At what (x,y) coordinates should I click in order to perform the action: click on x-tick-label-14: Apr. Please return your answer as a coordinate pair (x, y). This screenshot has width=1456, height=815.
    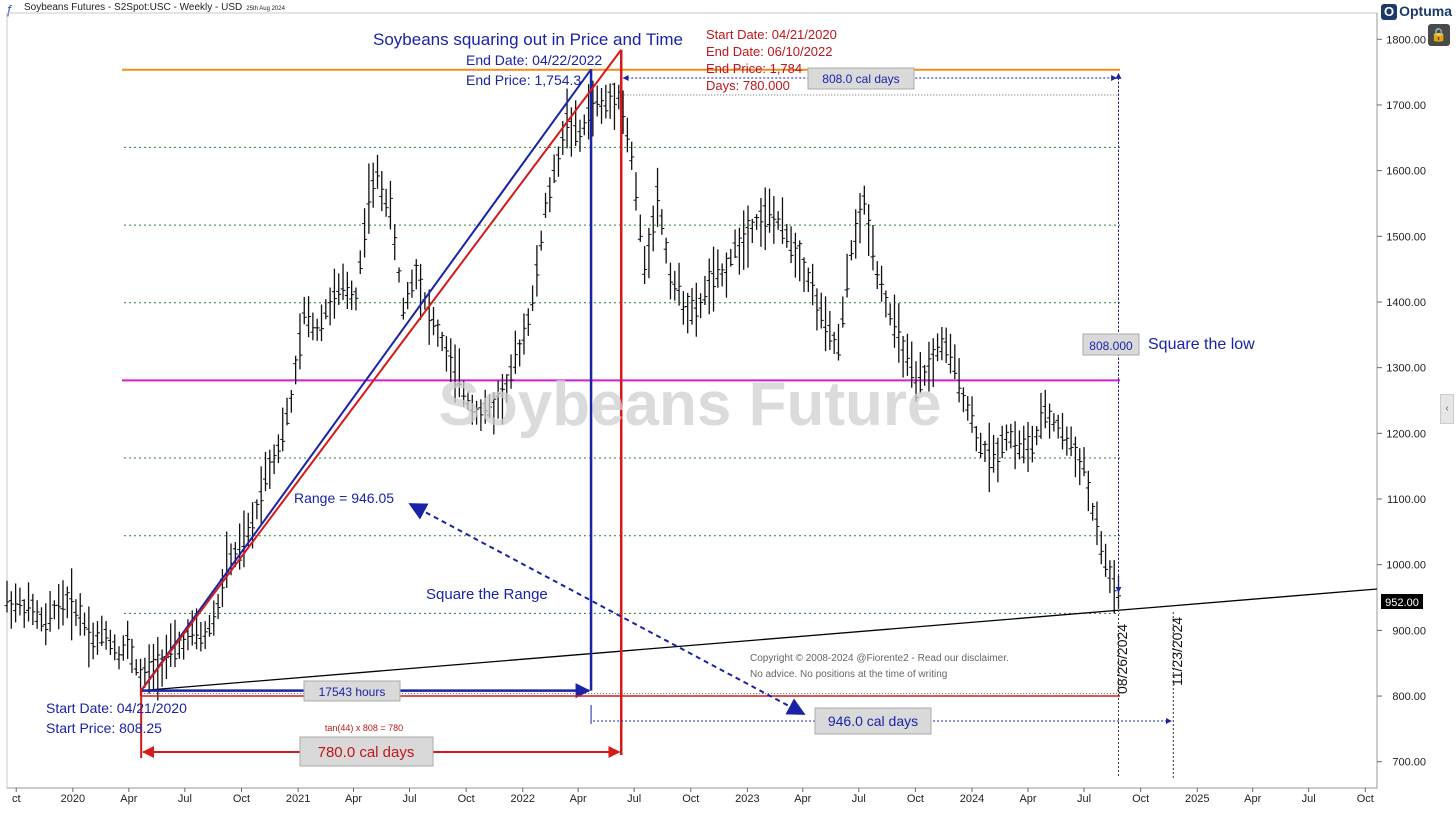
    Looking at the image, I should click on (802, 799).